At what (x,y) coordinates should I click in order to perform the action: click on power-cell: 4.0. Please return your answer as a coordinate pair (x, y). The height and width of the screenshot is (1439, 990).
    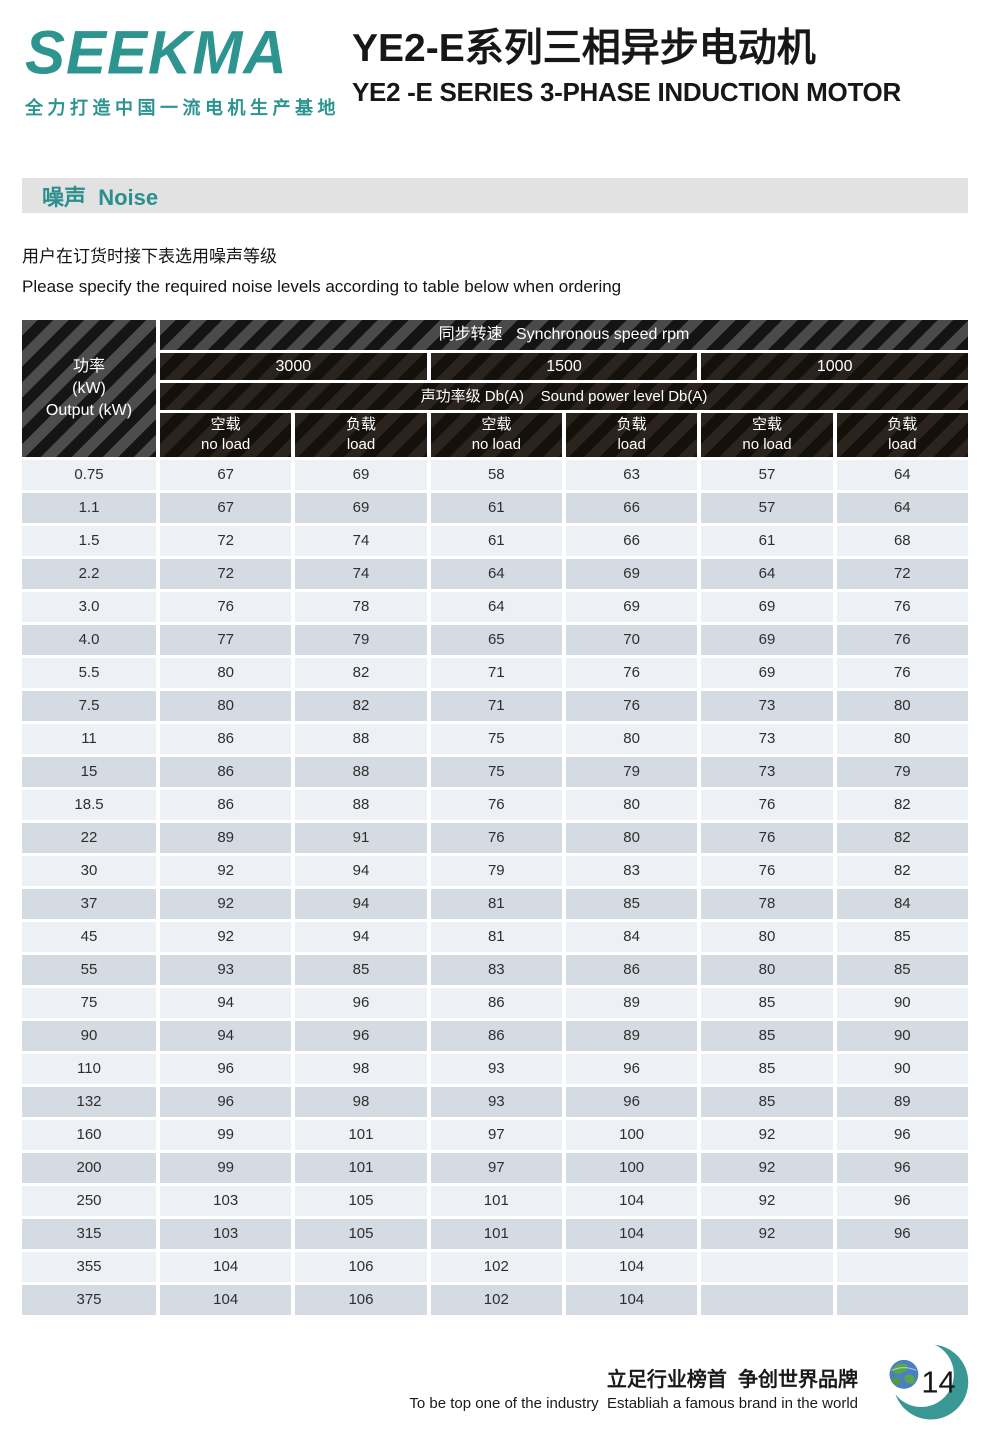
    Looking at the image, I should click on (89, 640).